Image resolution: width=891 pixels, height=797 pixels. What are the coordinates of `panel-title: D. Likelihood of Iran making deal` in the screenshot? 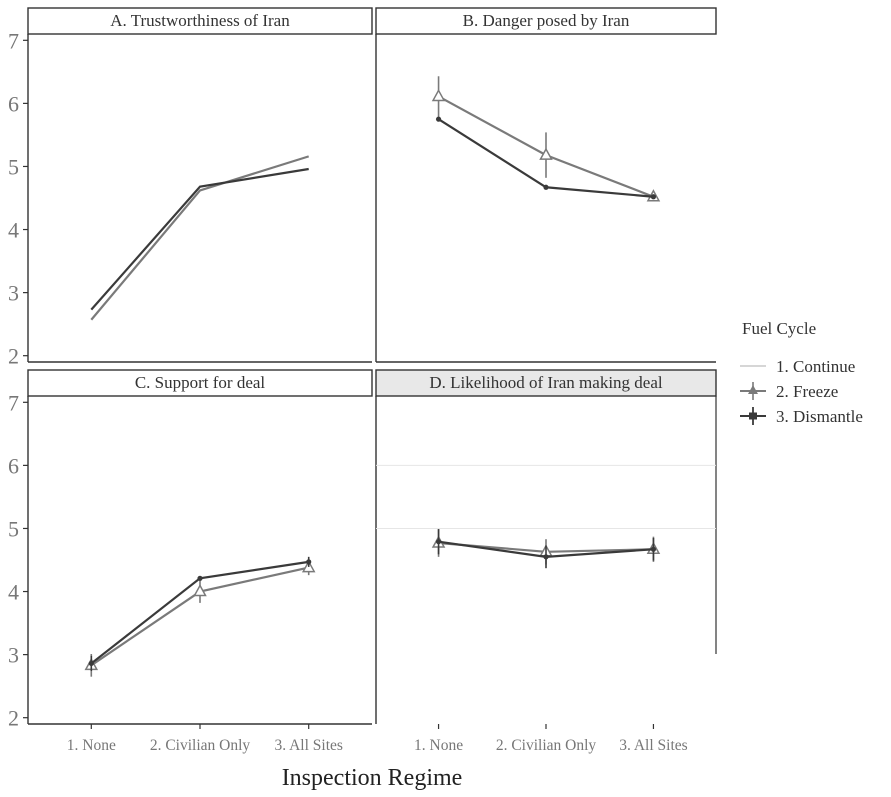 It's located at (545, 382).